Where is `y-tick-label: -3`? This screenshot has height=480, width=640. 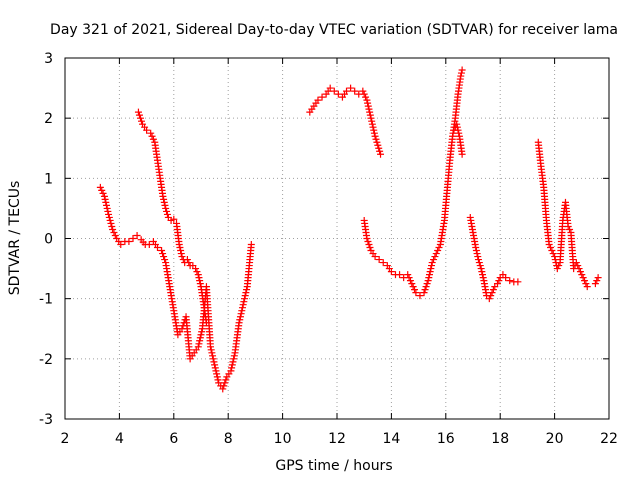 y-tick-label: -3 is located at coordinates (46, 420).